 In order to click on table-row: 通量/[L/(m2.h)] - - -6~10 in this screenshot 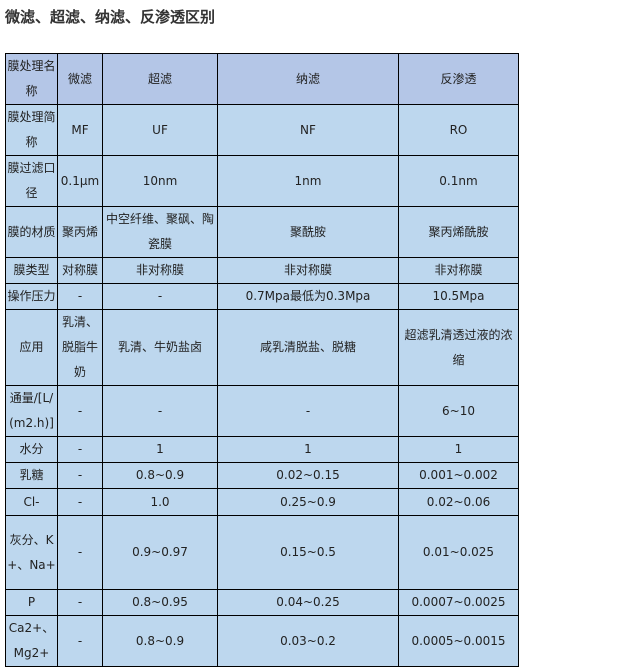, I will do `click(262, 411)`.